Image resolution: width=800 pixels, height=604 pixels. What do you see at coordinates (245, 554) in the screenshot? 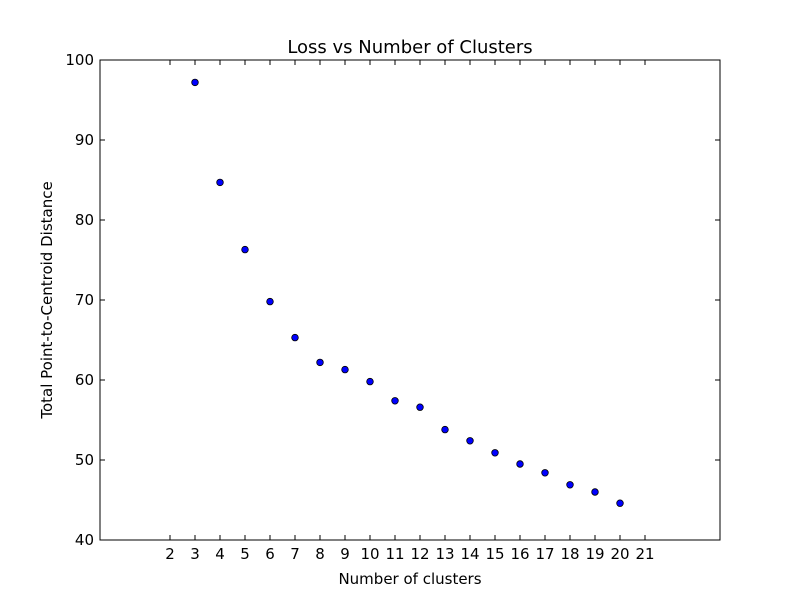
I see `x-tick-label: 5` at bounding box center [245, 554].